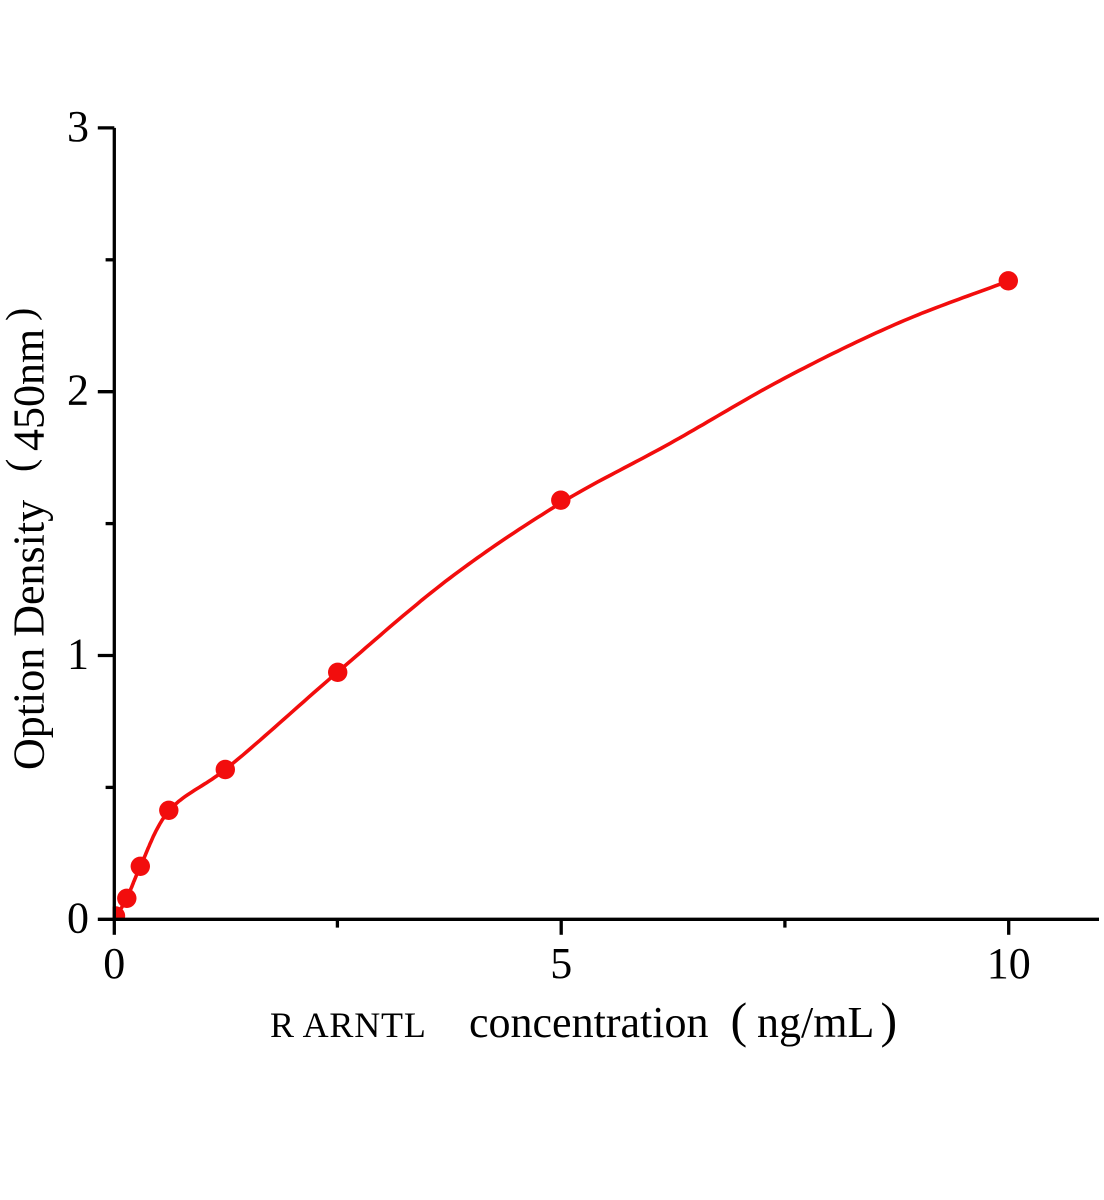  What do you see at coordinates (78, 390) in the screenshot?
I see `svg-text: 2` at bounding box center [78, 390].